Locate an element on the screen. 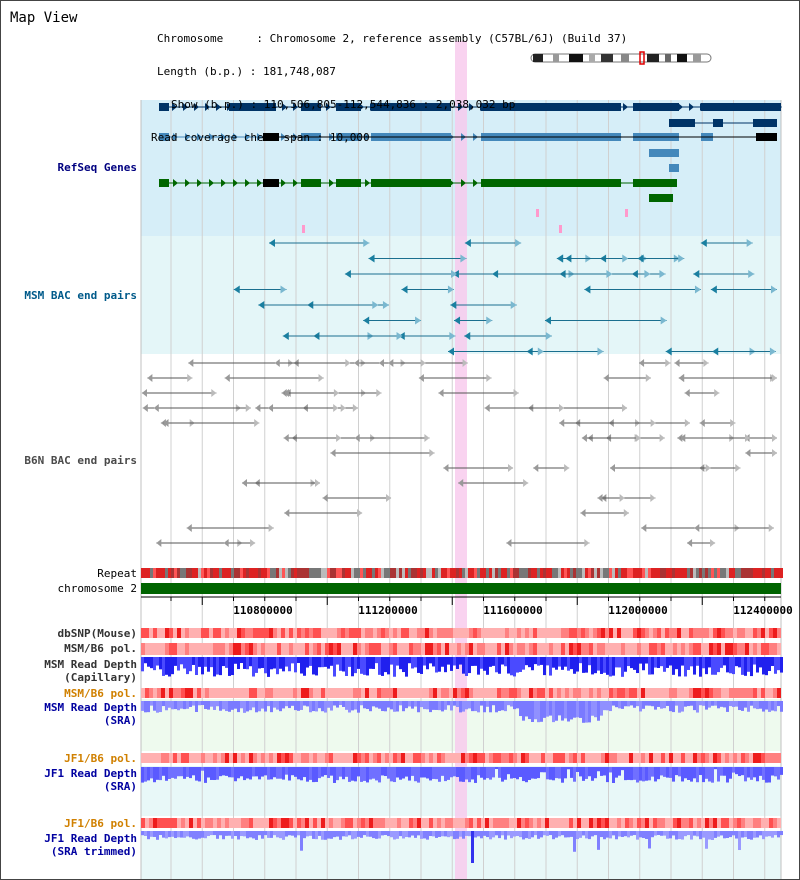  jf1-depth-trim-label: JF1 Read Depth is located at coordinates (90, 838).